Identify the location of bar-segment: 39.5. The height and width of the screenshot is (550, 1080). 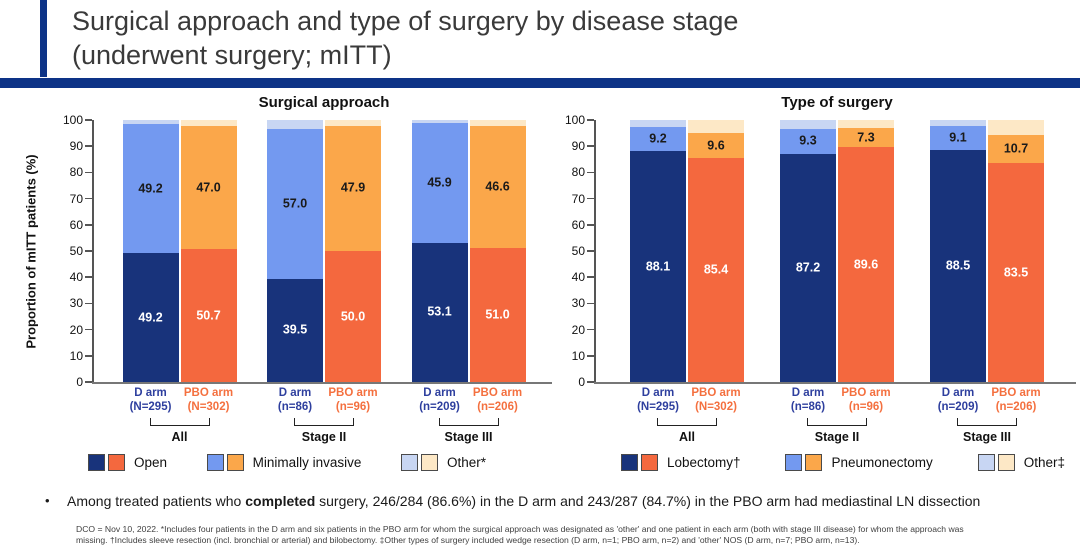
(295, 330).